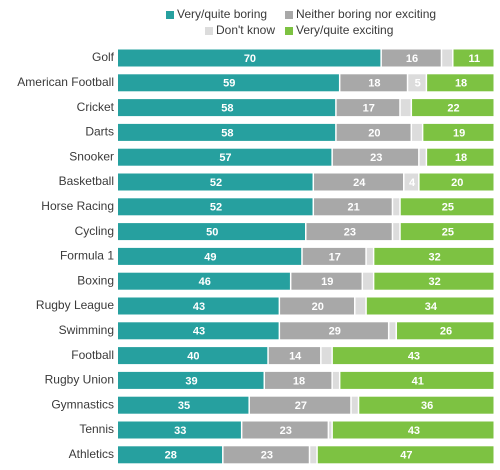 This screenshot has width=500, height=470. Describe the element at coordinates (474, 59) in the screenshot. I see `value-label: 11` at that location.